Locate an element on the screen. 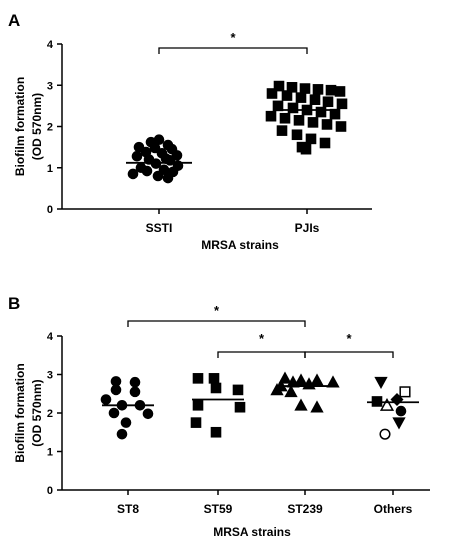  panel-label: B is located at coordinates (14, 303).